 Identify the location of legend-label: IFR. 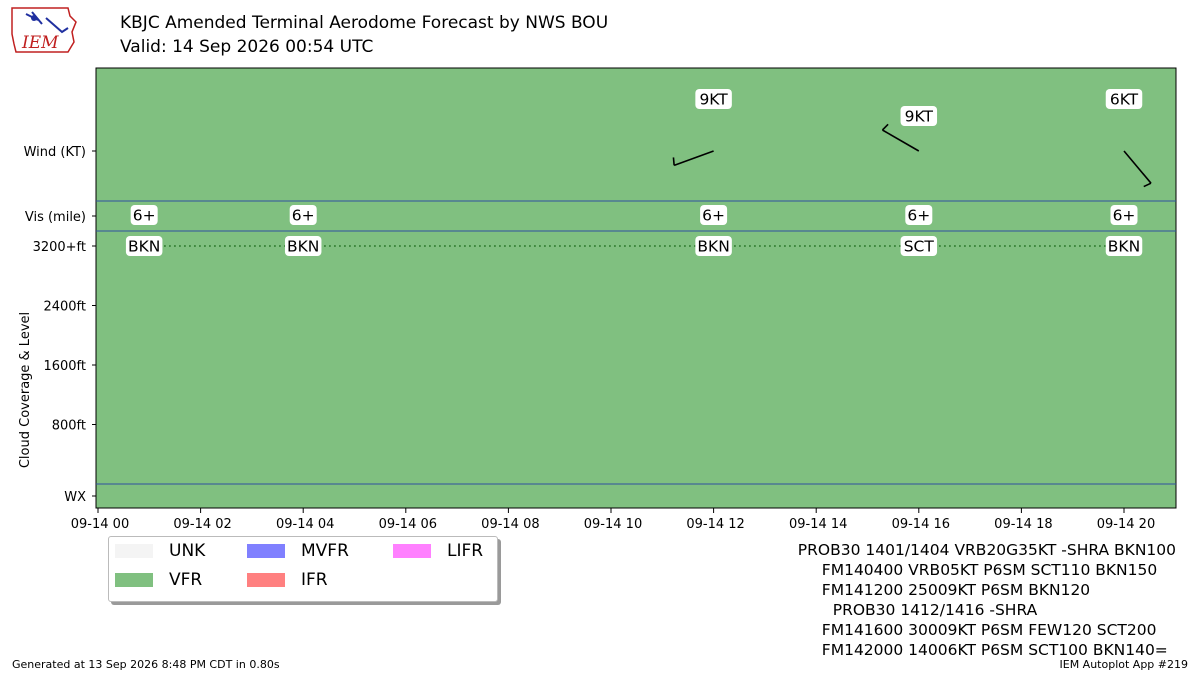
(314, 580).